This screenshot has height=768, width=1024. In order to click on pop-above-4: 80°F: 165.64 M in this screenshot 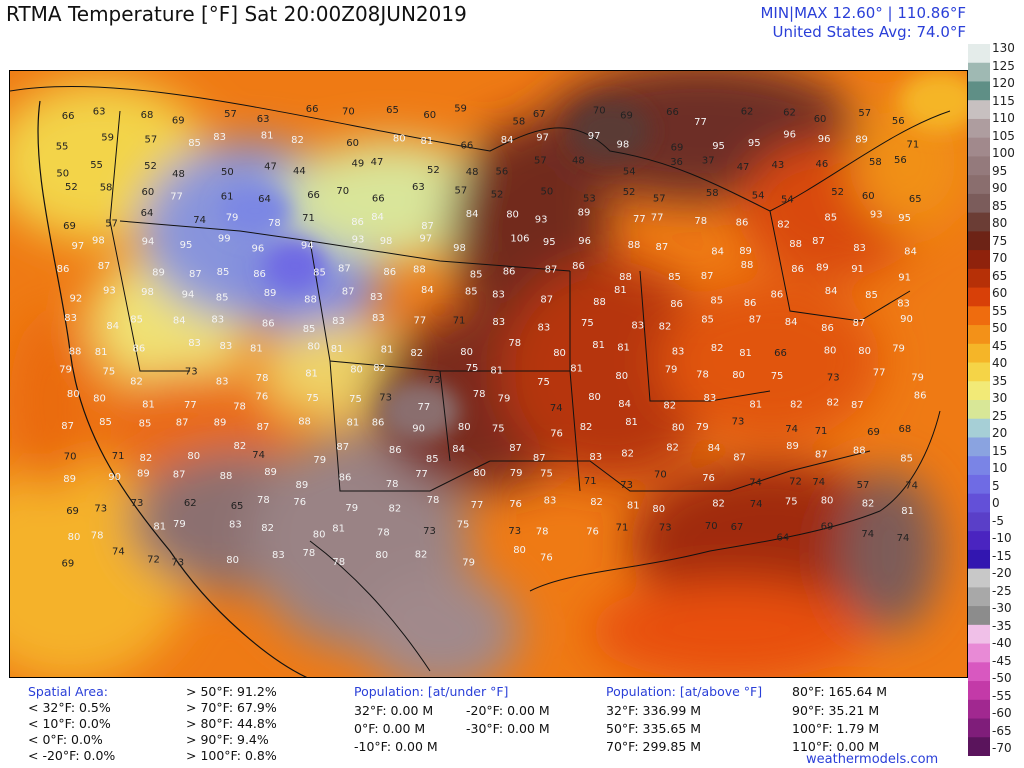, I will do `click(840, 691)`.